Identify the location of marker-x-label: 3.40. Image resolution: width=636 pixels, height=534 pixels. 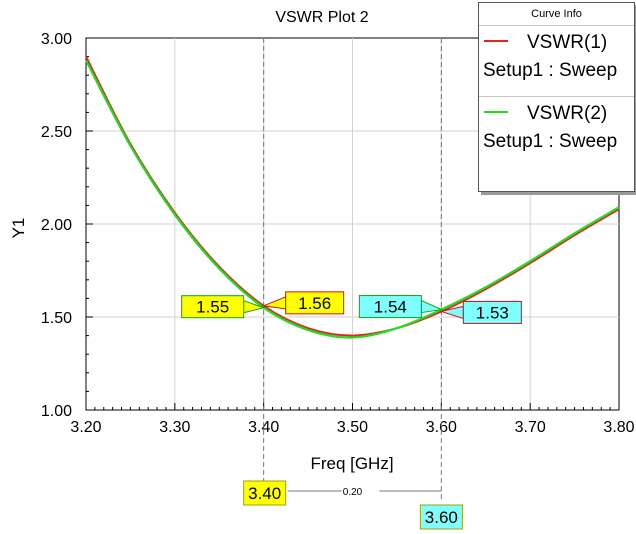
(264, 493).